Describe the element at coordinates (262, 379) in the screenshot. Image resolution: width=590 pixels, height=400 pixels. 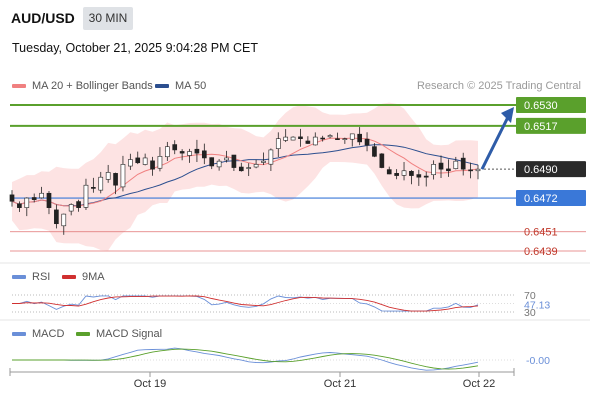
I see `x-axis: Oct 19 Oct 21 Oct 22` at that location.